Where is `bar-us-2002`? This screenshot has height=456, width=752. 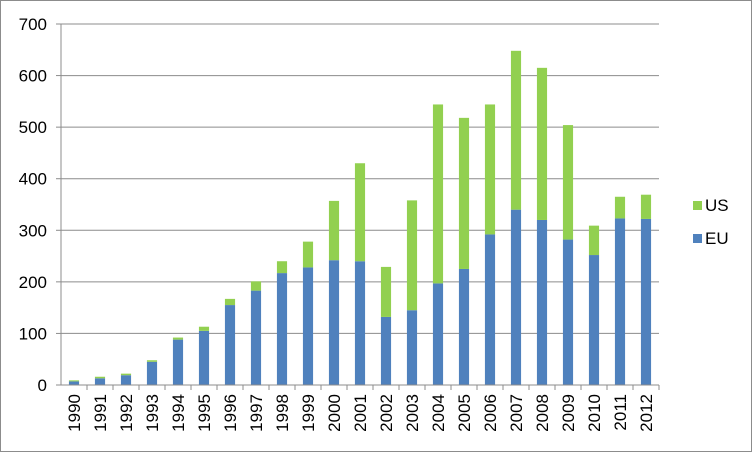
bar-us-2002 is located at coordinates (386, 291).